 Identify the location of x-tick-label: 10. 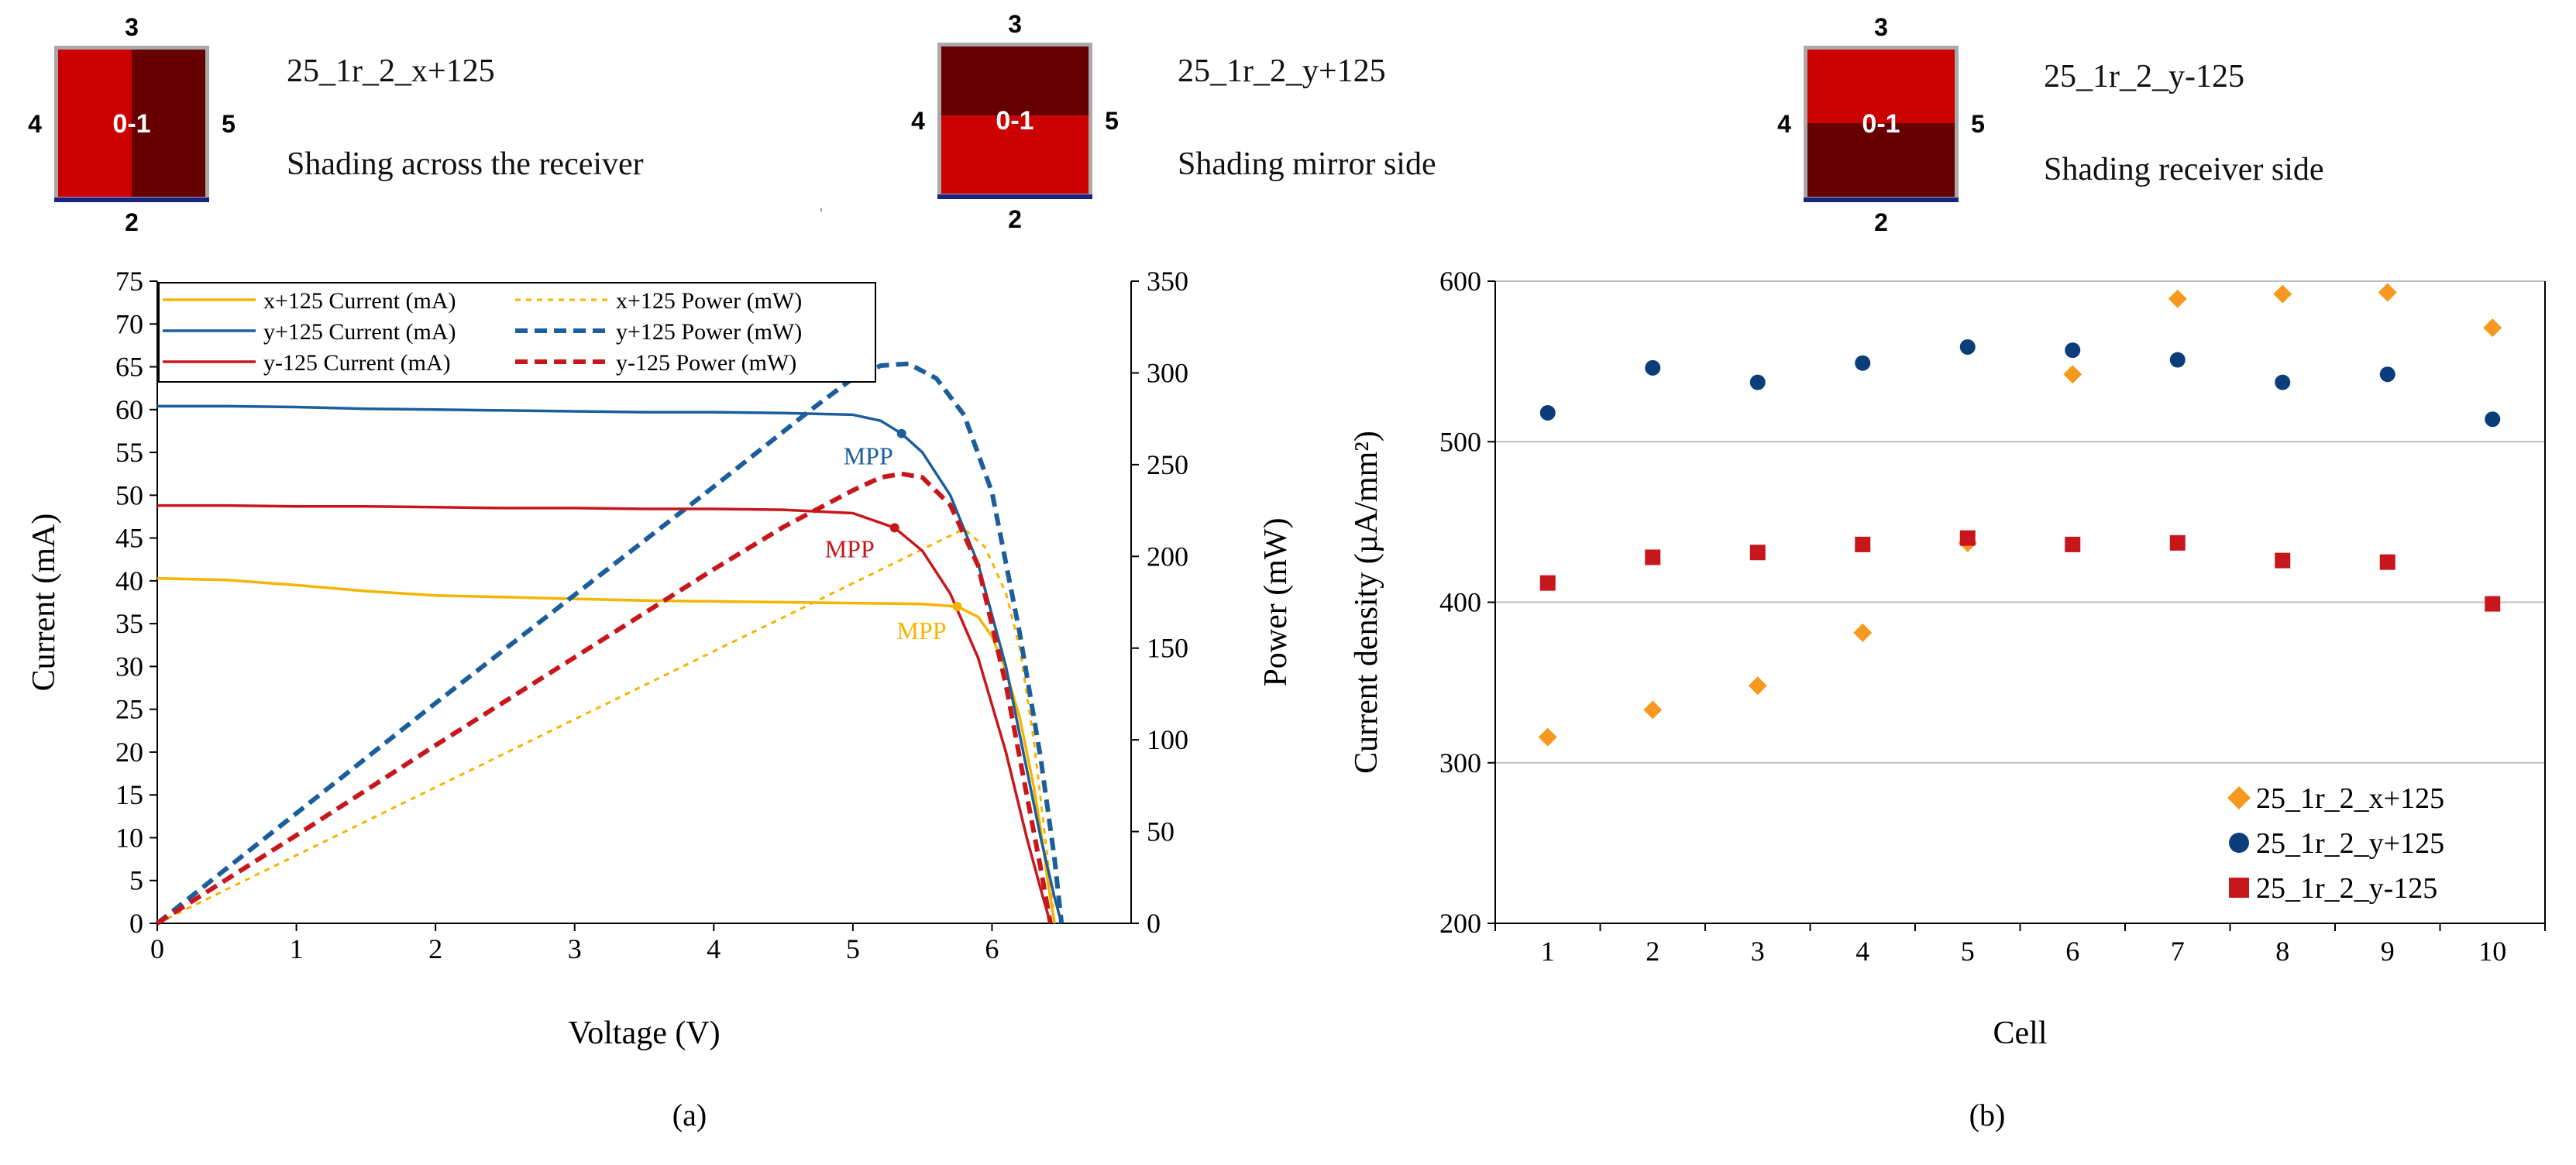
(2492, 951).